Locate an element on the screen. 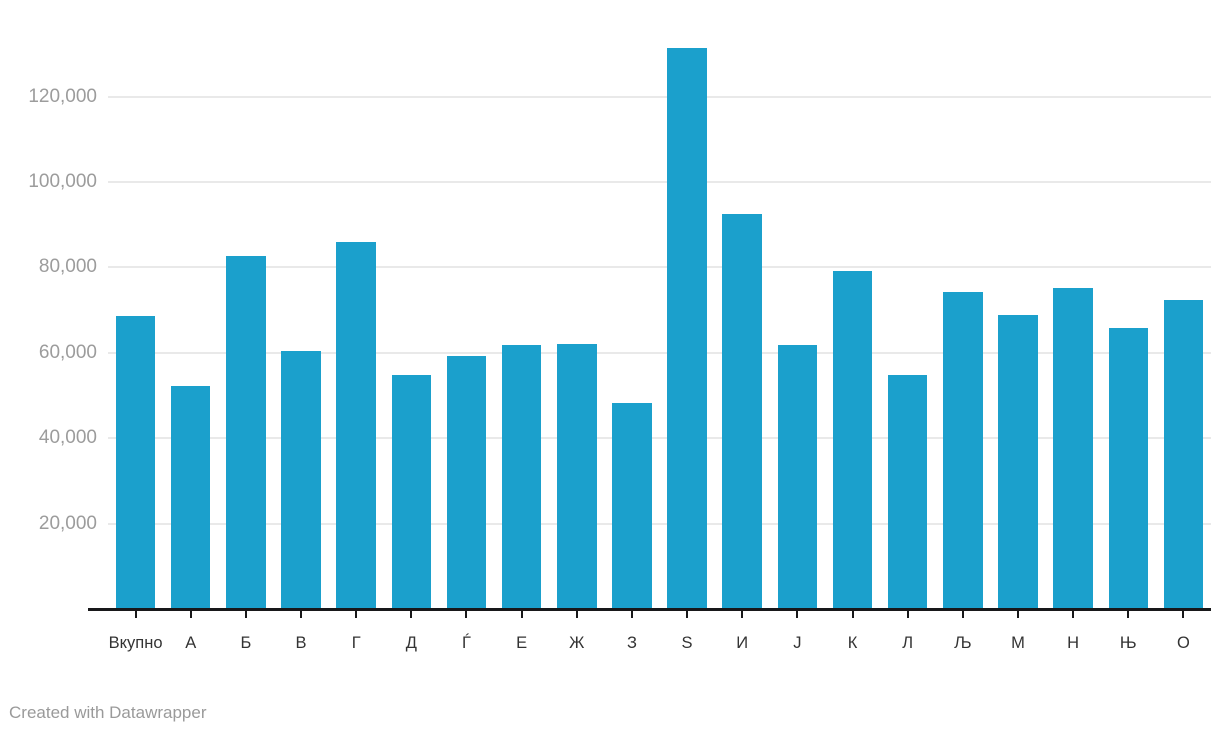 This screenshot has width=1220, height=740. x-axis-line is located at coordinates (649, 609).